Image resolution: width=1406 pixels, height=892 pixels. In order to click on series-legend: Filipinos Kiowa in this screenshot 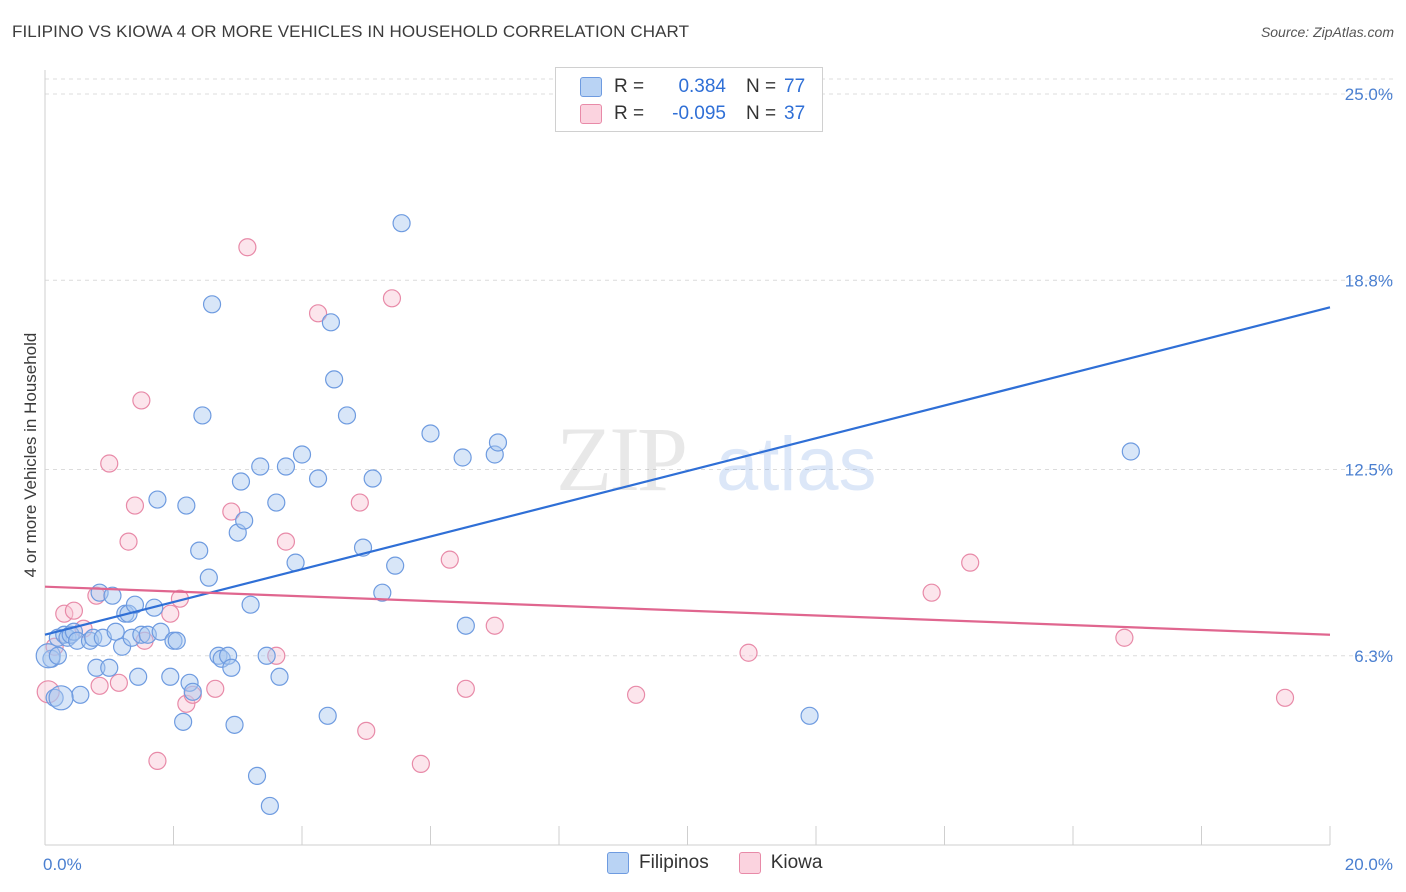, I will do `click(714, 863)`.